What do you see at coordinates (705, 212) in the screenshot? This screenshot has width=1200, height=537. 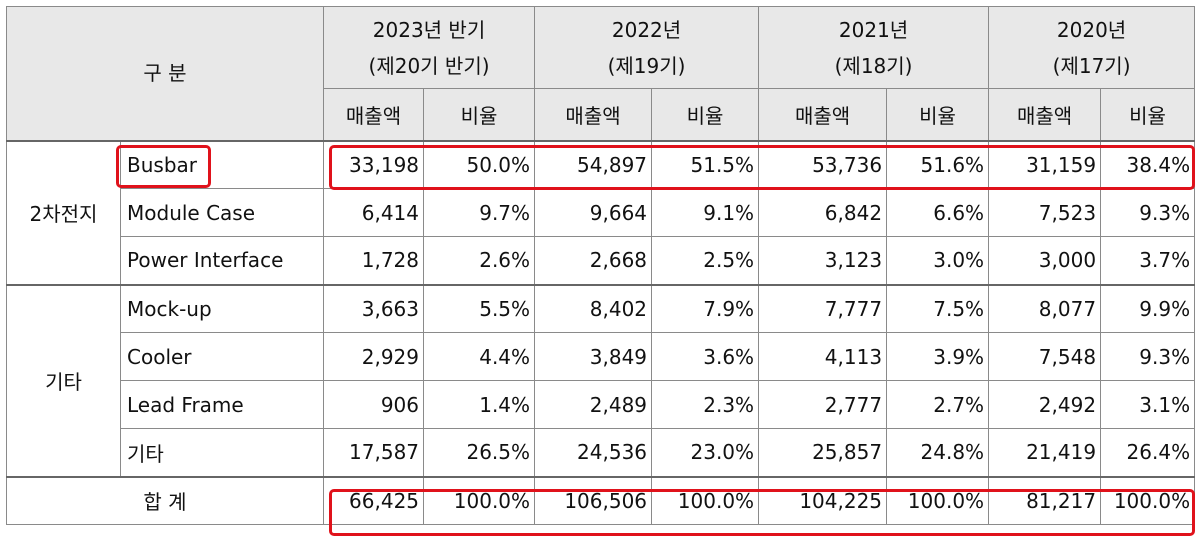 I see `ratio-value: 9.1%` at bounding box center [705, 212].